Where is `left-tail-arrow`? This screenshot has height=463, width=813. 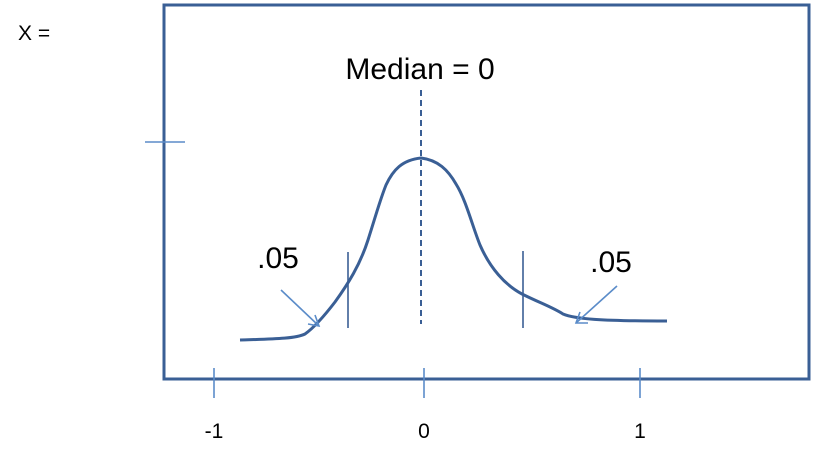 left-tail-arrow is located at coordinates (300, 308).